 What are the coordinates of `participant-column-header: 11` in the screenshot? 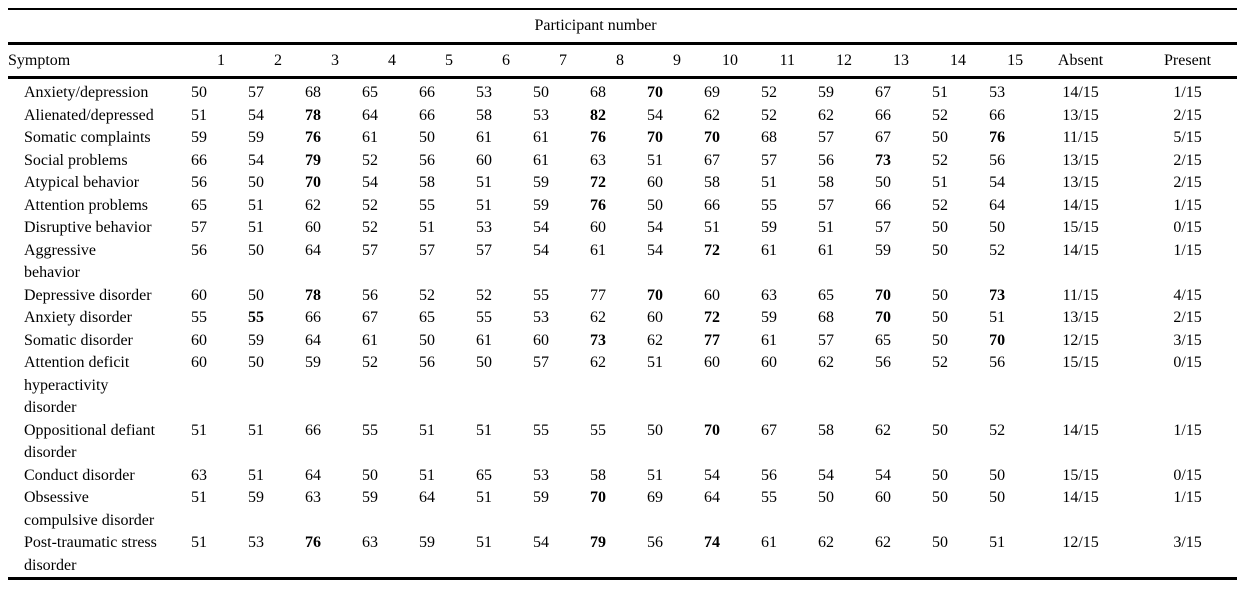 It's located at (766, 61).